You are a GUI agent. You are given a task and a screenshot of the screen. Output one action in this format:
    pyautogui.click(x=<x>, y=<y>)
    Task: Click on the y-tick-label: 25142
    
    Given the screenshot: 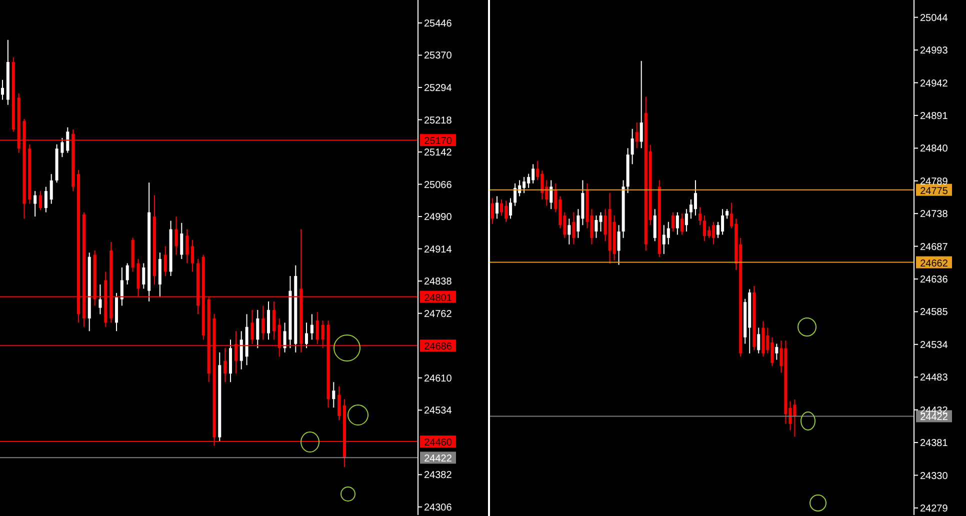 What is the action you would take?
    pyautogui.click(x=438, y=153)
    